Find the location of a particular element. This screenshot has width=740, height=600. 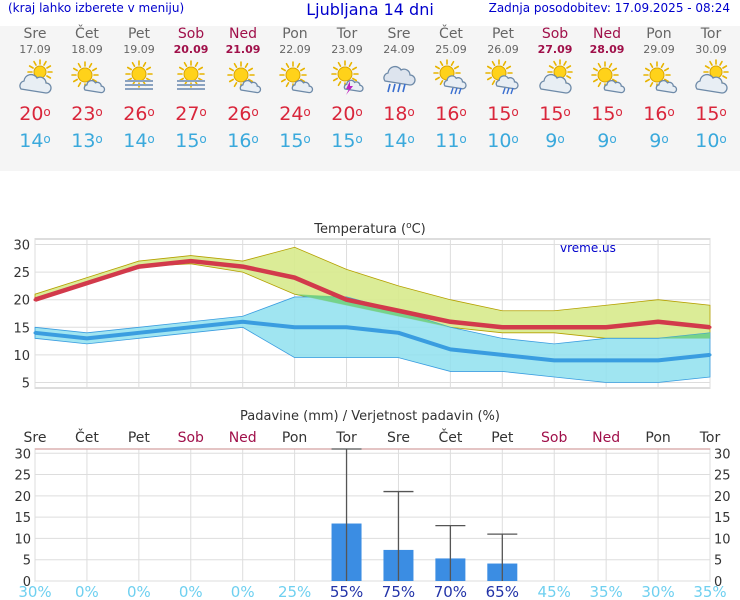

day-name: Pet is located at coordinates (139, 34).